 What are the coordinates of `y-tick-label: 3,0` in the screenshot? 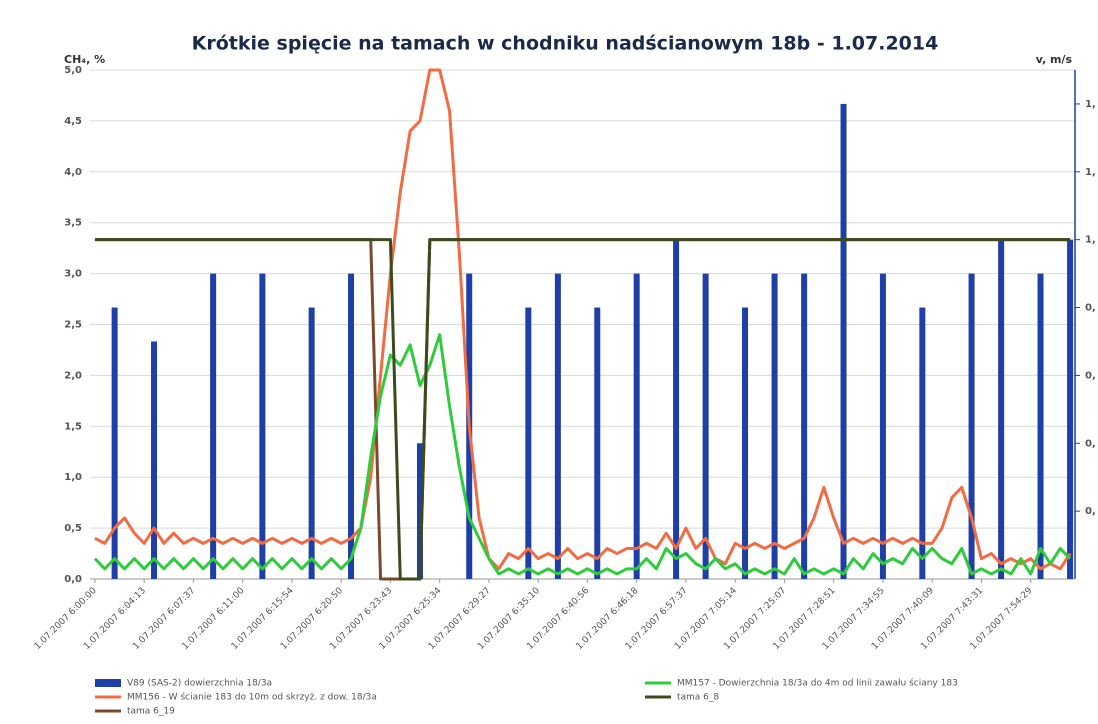 It's located at (73, 274).